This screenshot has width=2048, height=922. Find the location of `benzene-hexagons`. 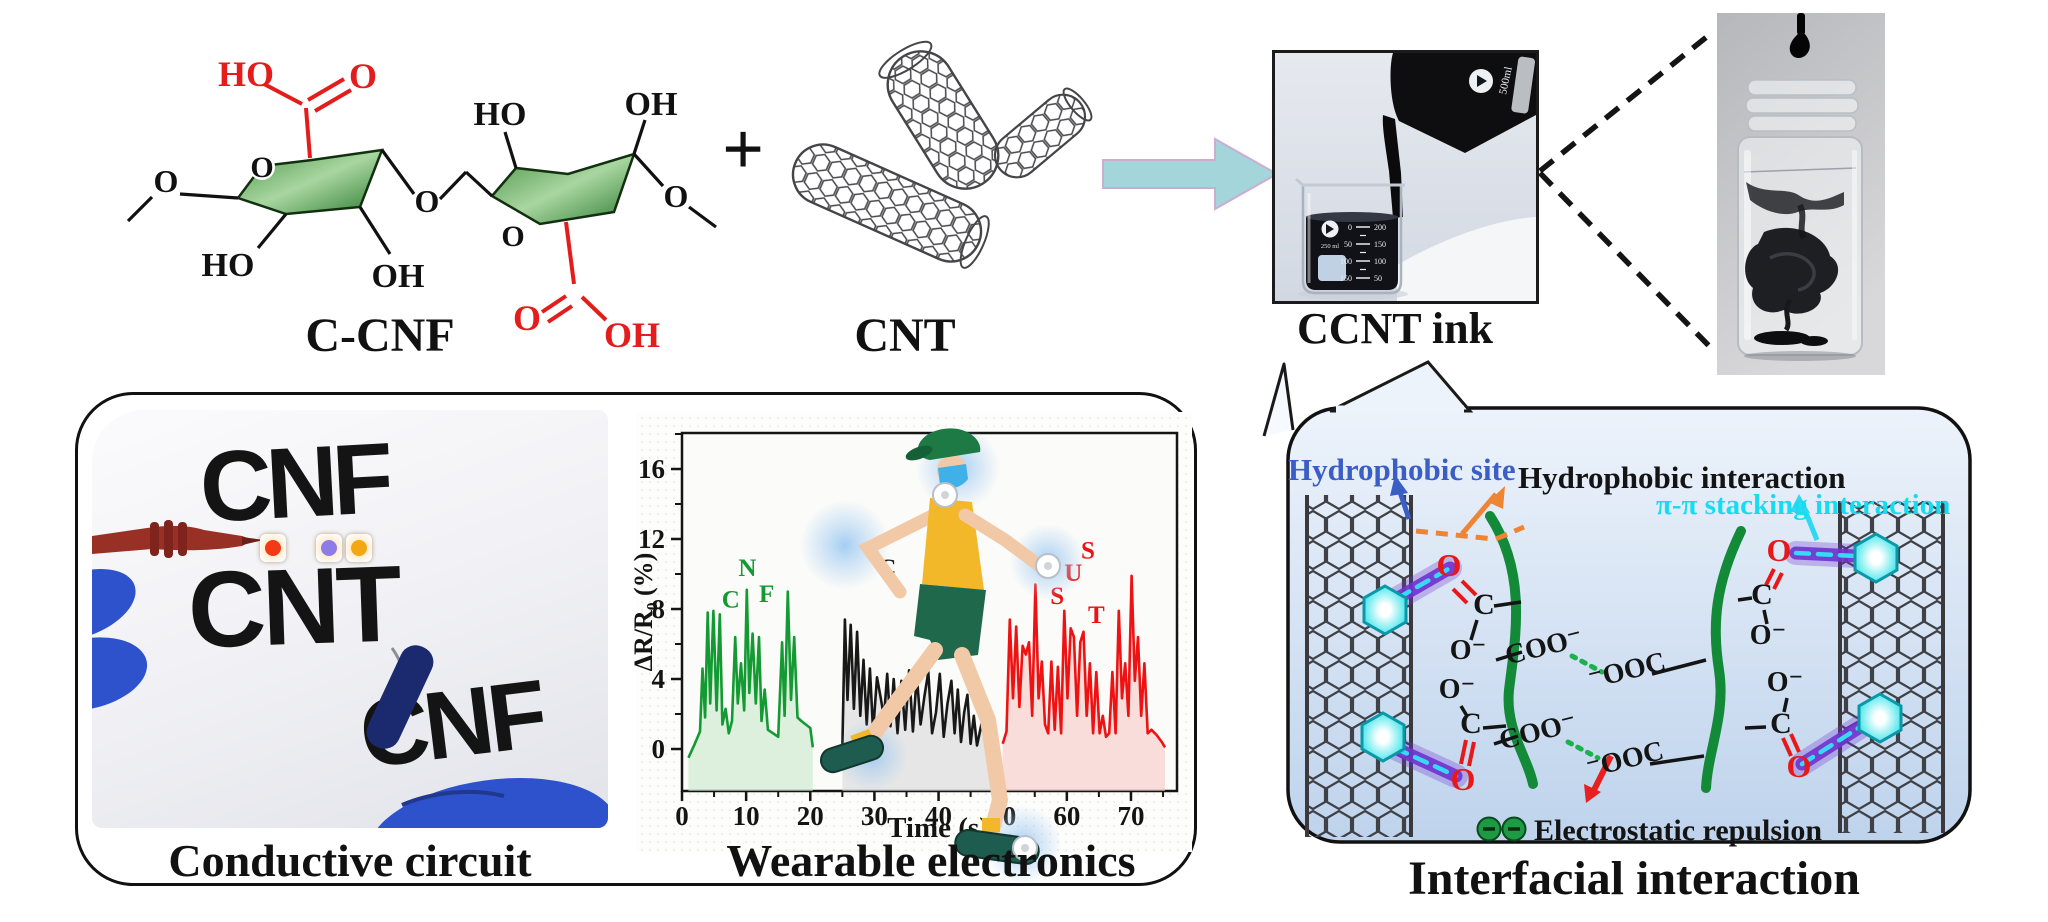

benzene-hexagons is located at coordinates (1631, 647).